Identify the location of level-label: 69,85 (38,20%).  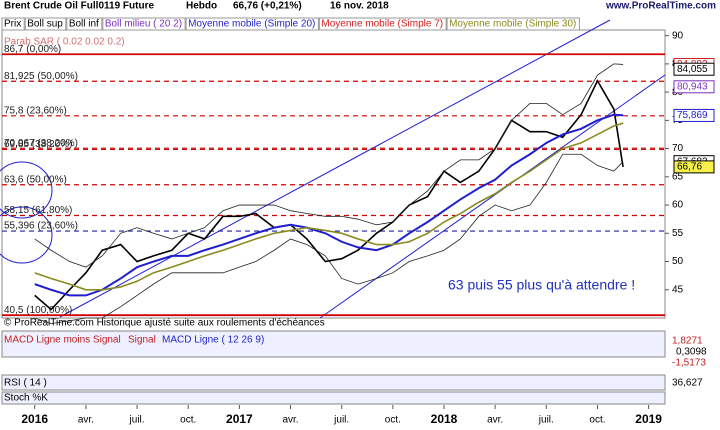
(38, 144).